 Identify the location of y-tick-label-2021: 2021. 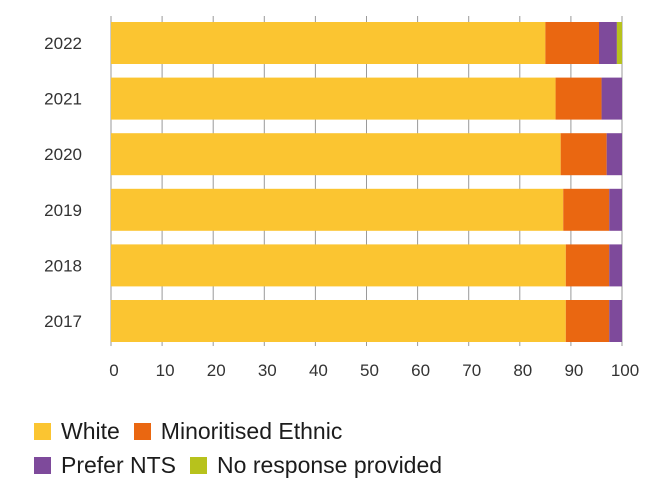
(63, 99).